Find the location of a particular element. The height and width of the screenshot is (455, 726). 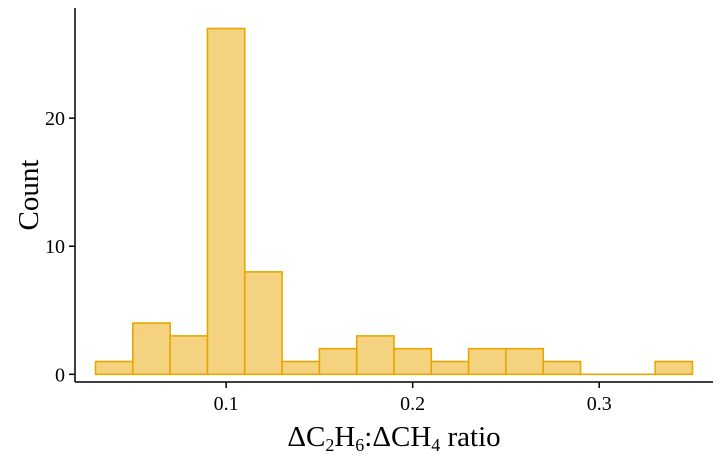

x-tick-label: 0.2 is located at coordinates (412, 404).